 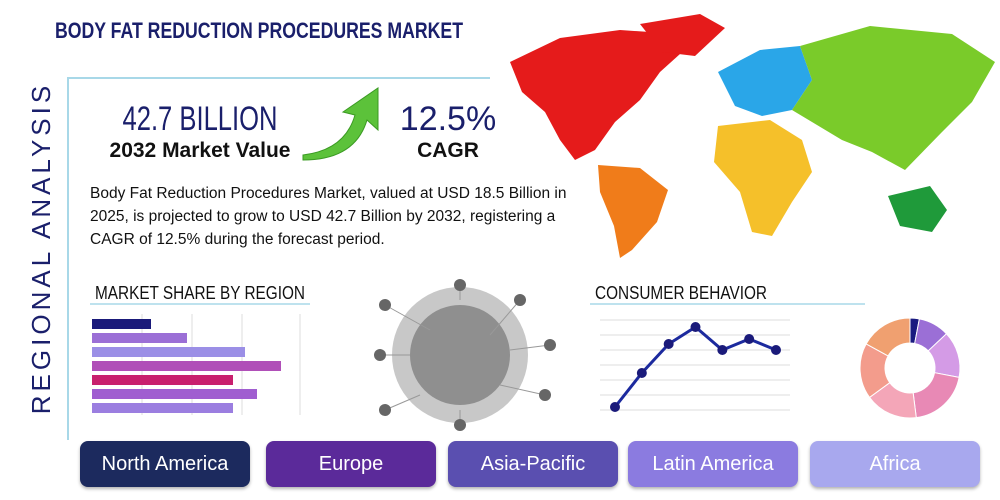 What do you see at coordinates (200, 293) in the screenshot?
I see `section-title: MARKET SHARE BY REGION` at bounding box center [200, 293].